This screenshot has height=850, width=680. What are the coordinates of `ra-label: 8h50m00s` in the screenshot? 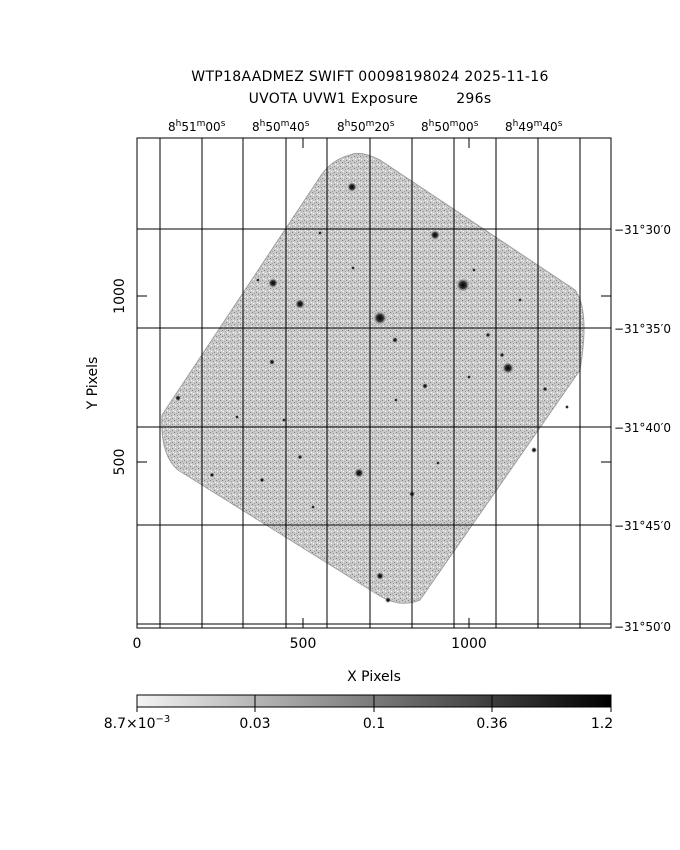 It's located at (450, 126).